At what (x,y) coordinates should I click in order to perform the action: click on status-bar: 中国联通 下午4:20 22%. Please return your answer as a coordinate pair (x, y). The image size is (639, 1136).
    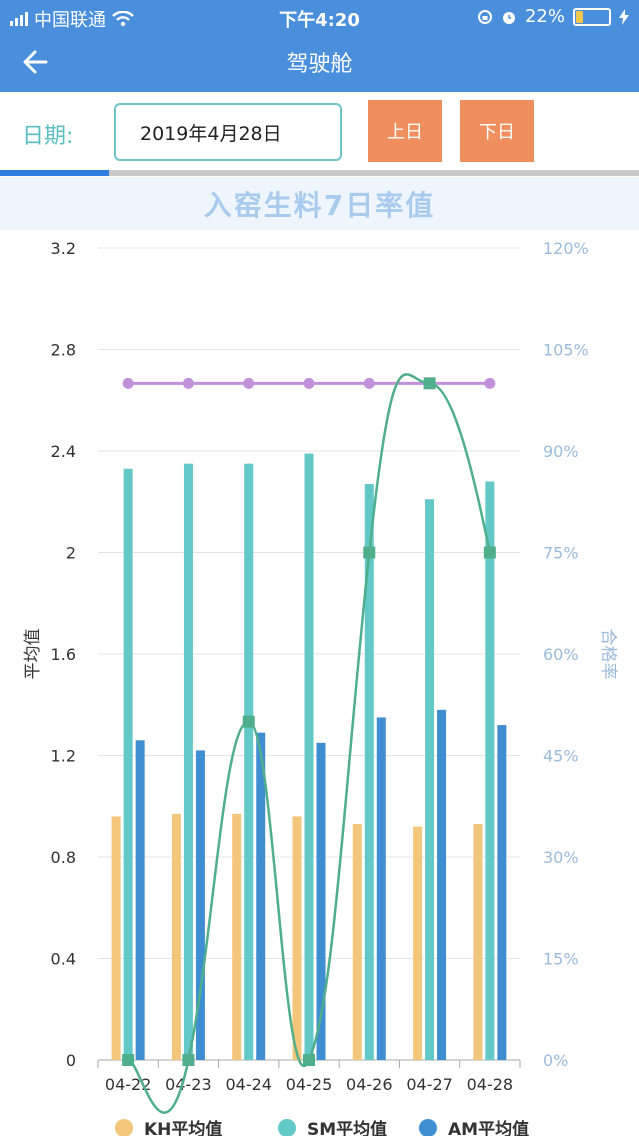
    Looking at the image, I should click on (319, 17).